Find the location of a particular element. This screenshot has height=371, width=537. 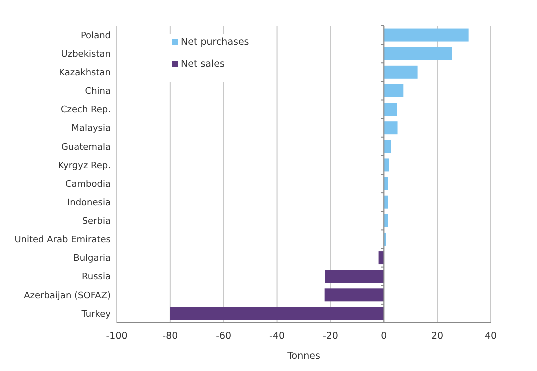

y-tick-label: Azerbaijan (SOFAZ) is located at coordinates (67, 296).